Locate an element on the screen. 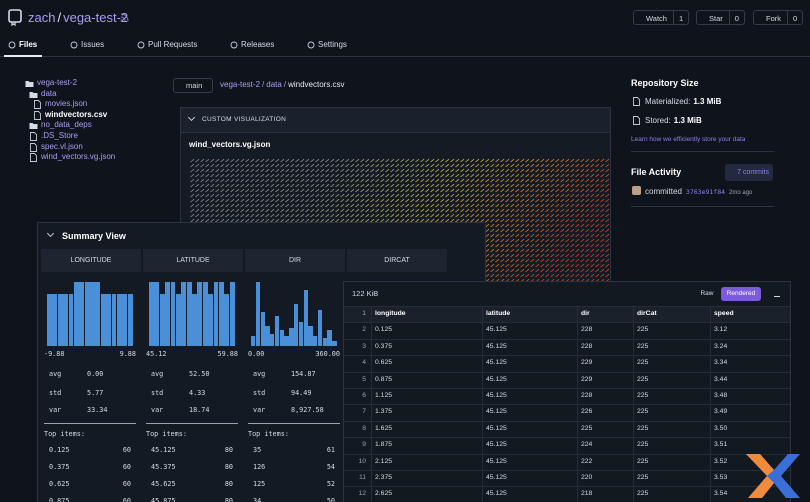 The width and height of the screenshot is (810, 502). folder-link: vega-test-2 is located at coordinates (57, 82).